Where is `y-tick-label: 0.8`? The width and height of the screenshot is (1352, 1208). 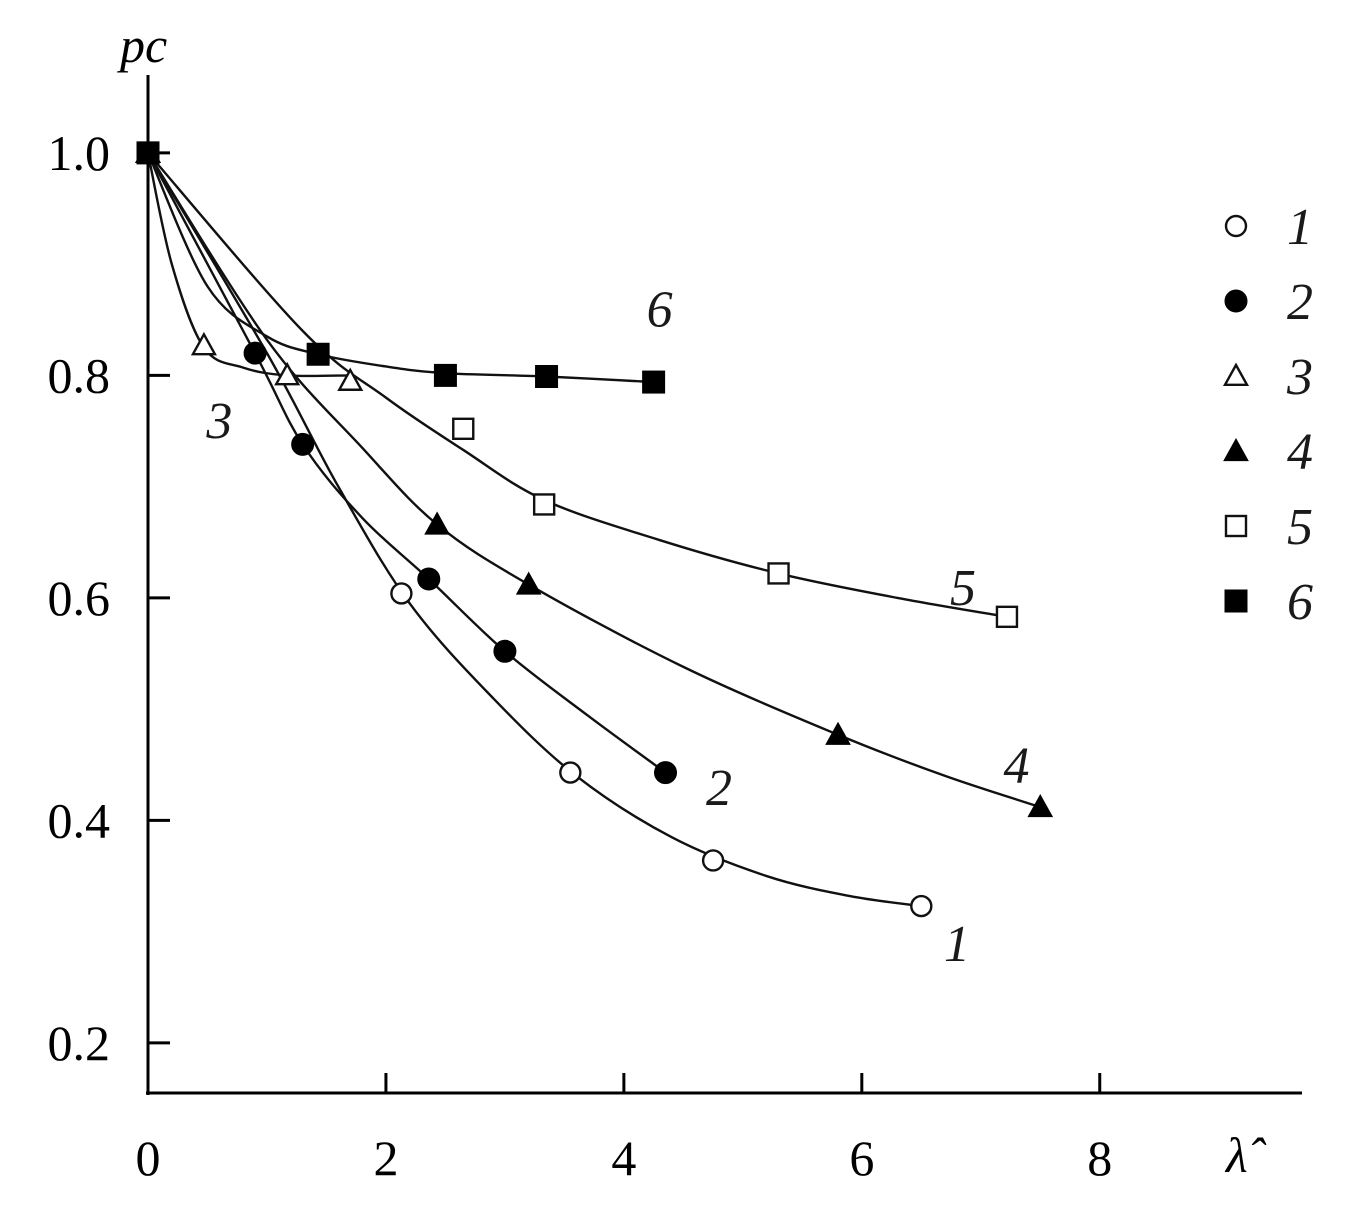 y-tick-label: 0.8 is located at coordinates (79, 375).